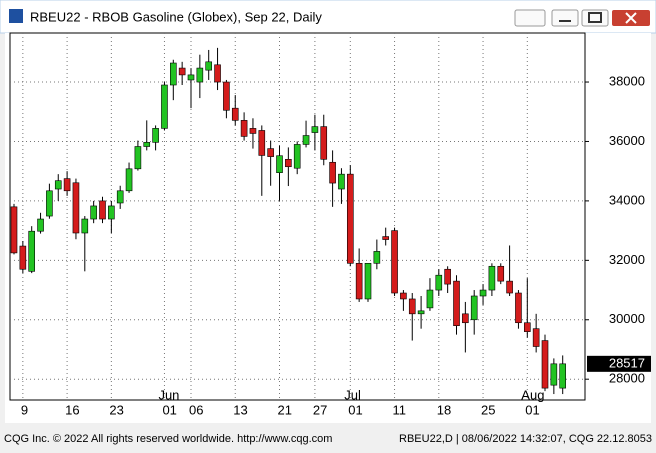  Describe the element at coordinates (16, 16) in the screenshot. I see `app-icon` at that location.